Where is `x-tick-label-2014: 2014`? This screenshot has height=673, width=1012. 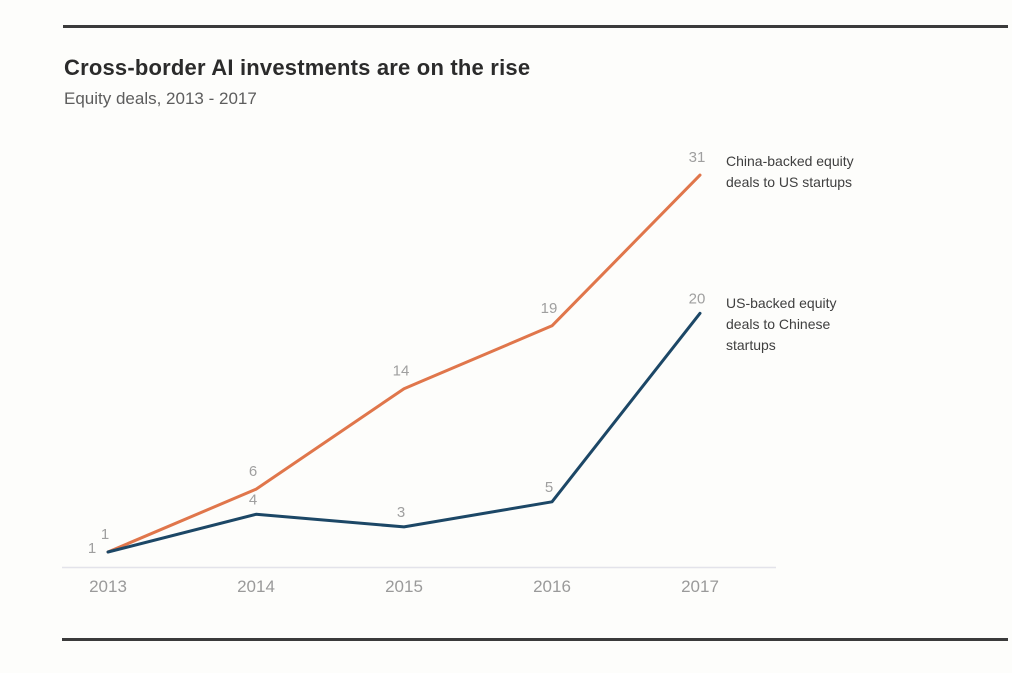 x-tick-label-2014: 2014 is located at coordinates (256, 586).